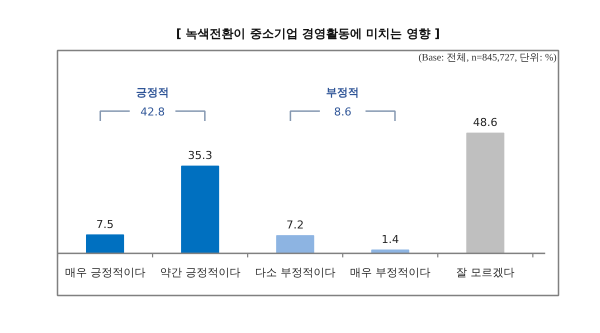  What do you see at coordinates (343, 93) in the screenshot?
I see `annotation: 부정적` at bounding box center [343, 93].